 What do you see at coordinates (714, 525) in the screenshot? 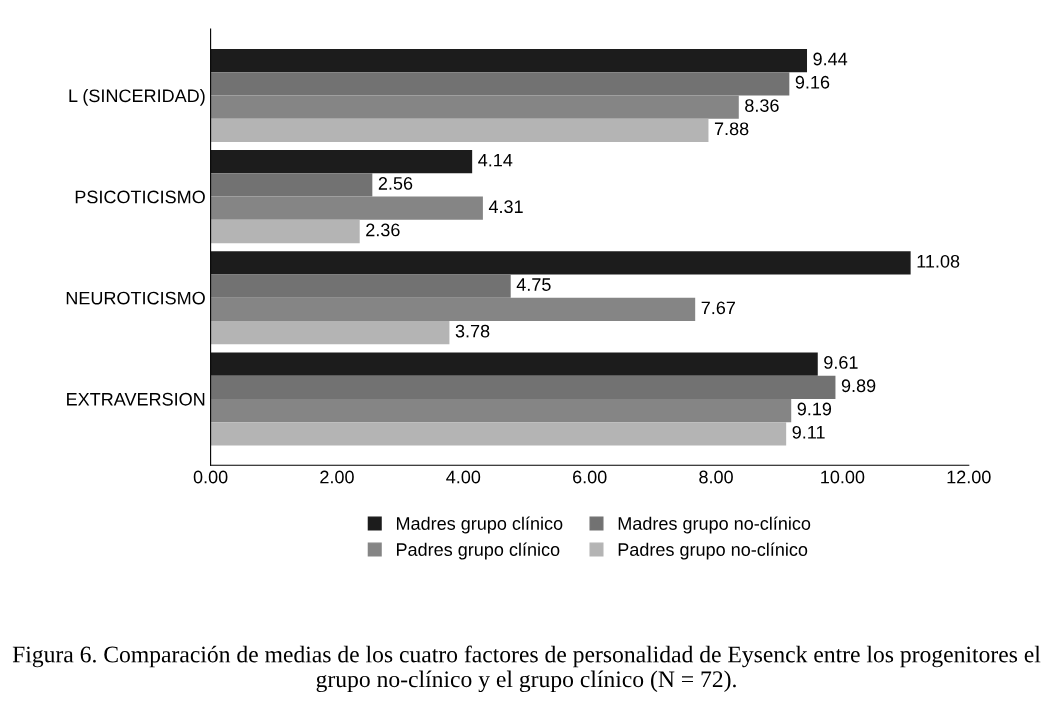
I see `legend-label: Madres grupo no-clínico` at bounding box center [714, 525].